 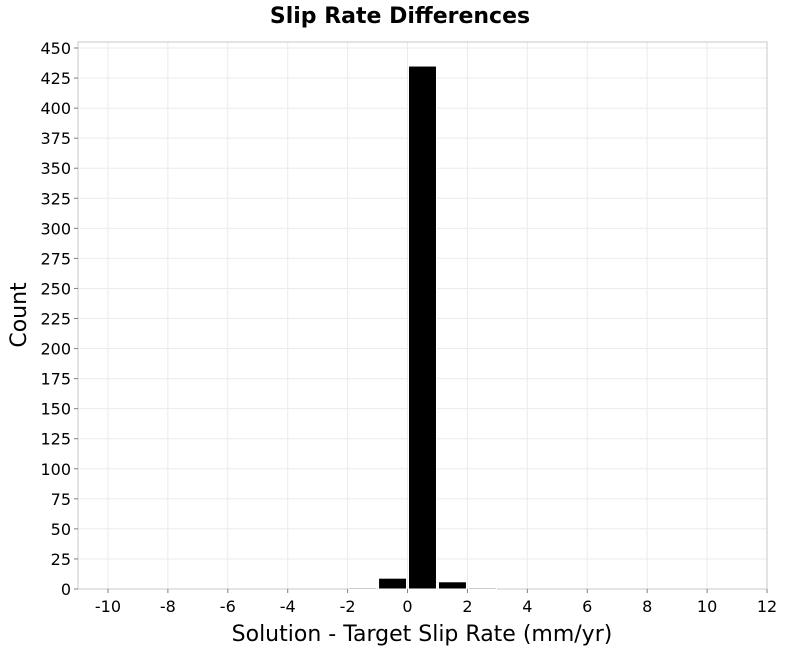 What do you see at coordinates (55, 168) in the screenshot?
I see `y-tick-label: 350` at bounding box center [55, 168].